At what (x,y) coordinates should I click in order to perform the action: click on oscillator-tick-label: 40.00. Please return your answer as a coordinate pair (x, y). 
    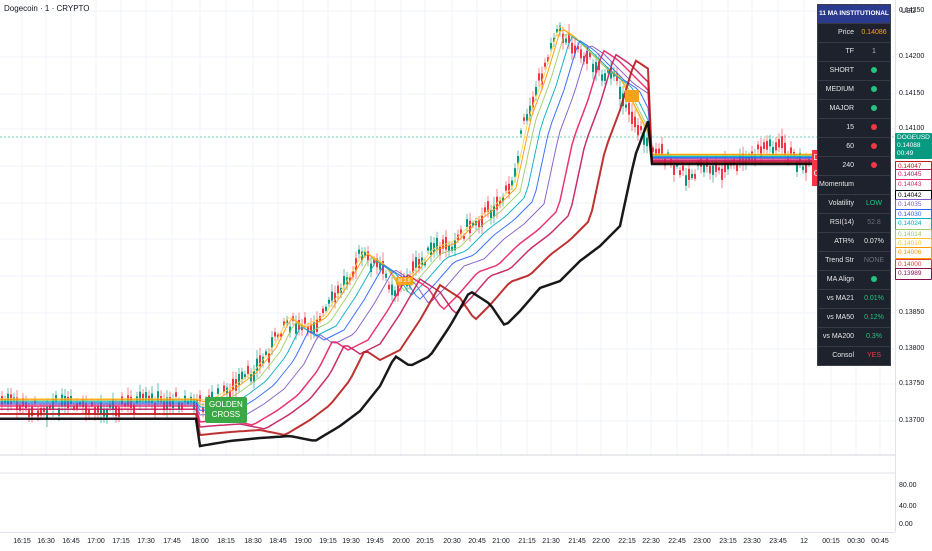
    Looking at the image, I should click on (908, 506).